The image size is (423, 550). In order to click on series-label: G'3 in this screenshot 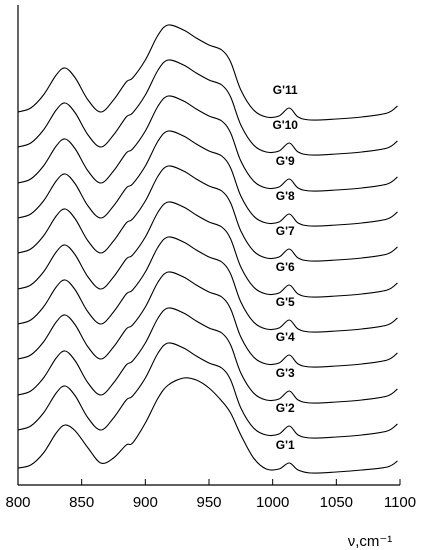, I will do `click(285, 373)`.